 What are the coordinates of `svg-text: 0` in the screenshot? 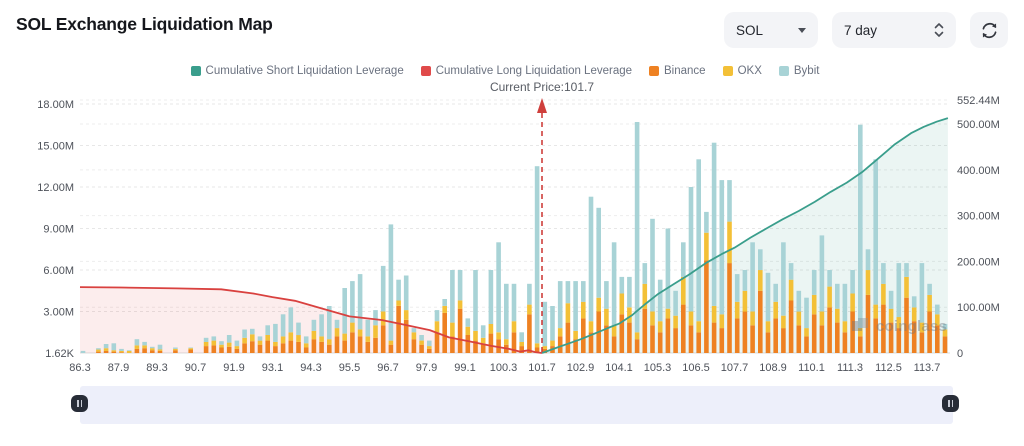 It's located at (960, 354).